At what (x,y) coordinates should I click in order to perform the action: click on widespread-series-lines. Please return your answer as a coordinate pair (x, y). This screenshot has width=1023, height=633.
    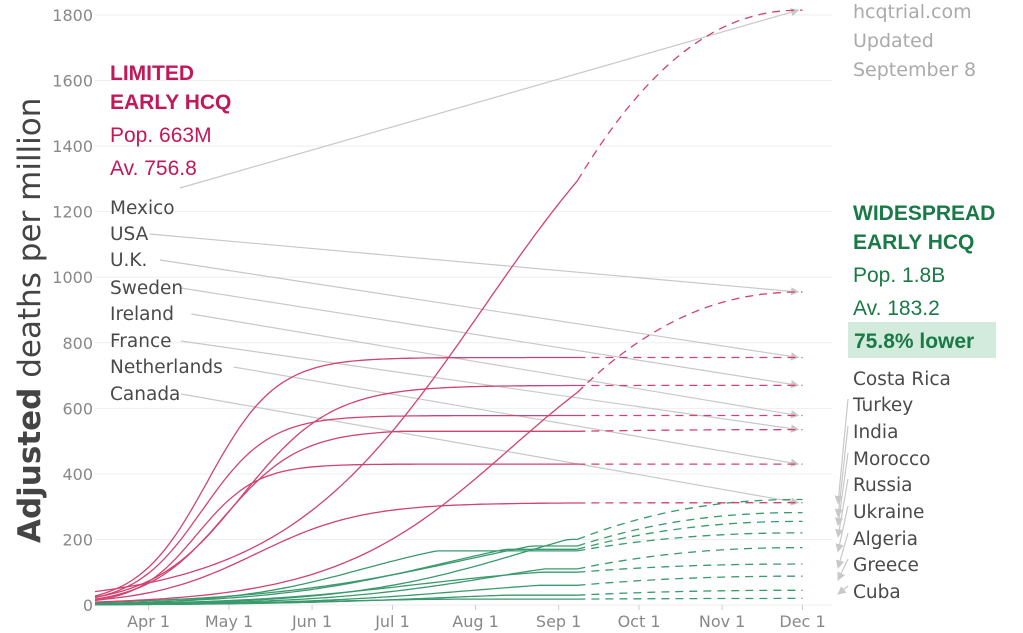
    Looking at the image, I should click on (448, 552).